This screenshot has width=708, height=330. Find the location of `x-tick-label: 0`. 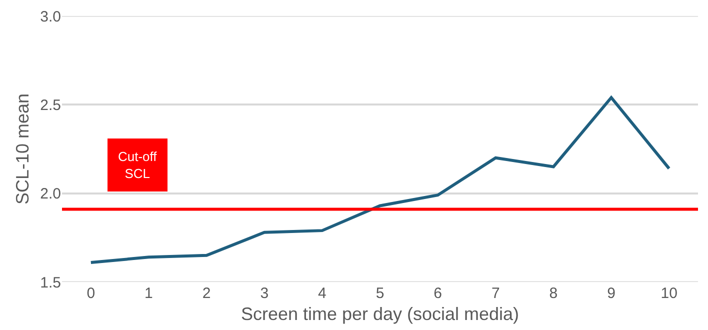

x-tick-label: 0 is located at coordinates (91, 293).